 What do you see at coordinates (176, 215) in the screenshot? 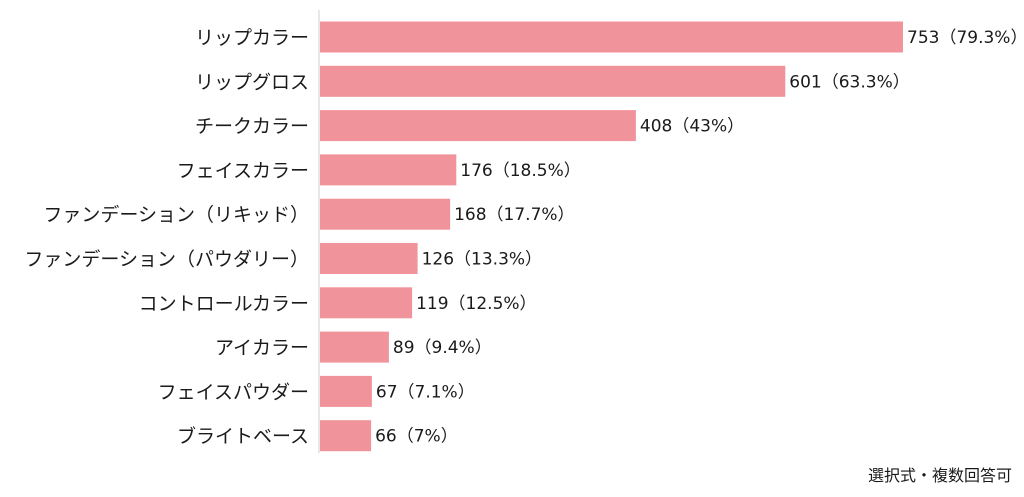
I see `category-label-4: ファンデーション（リキッド）` at bounding box center [176, 215].